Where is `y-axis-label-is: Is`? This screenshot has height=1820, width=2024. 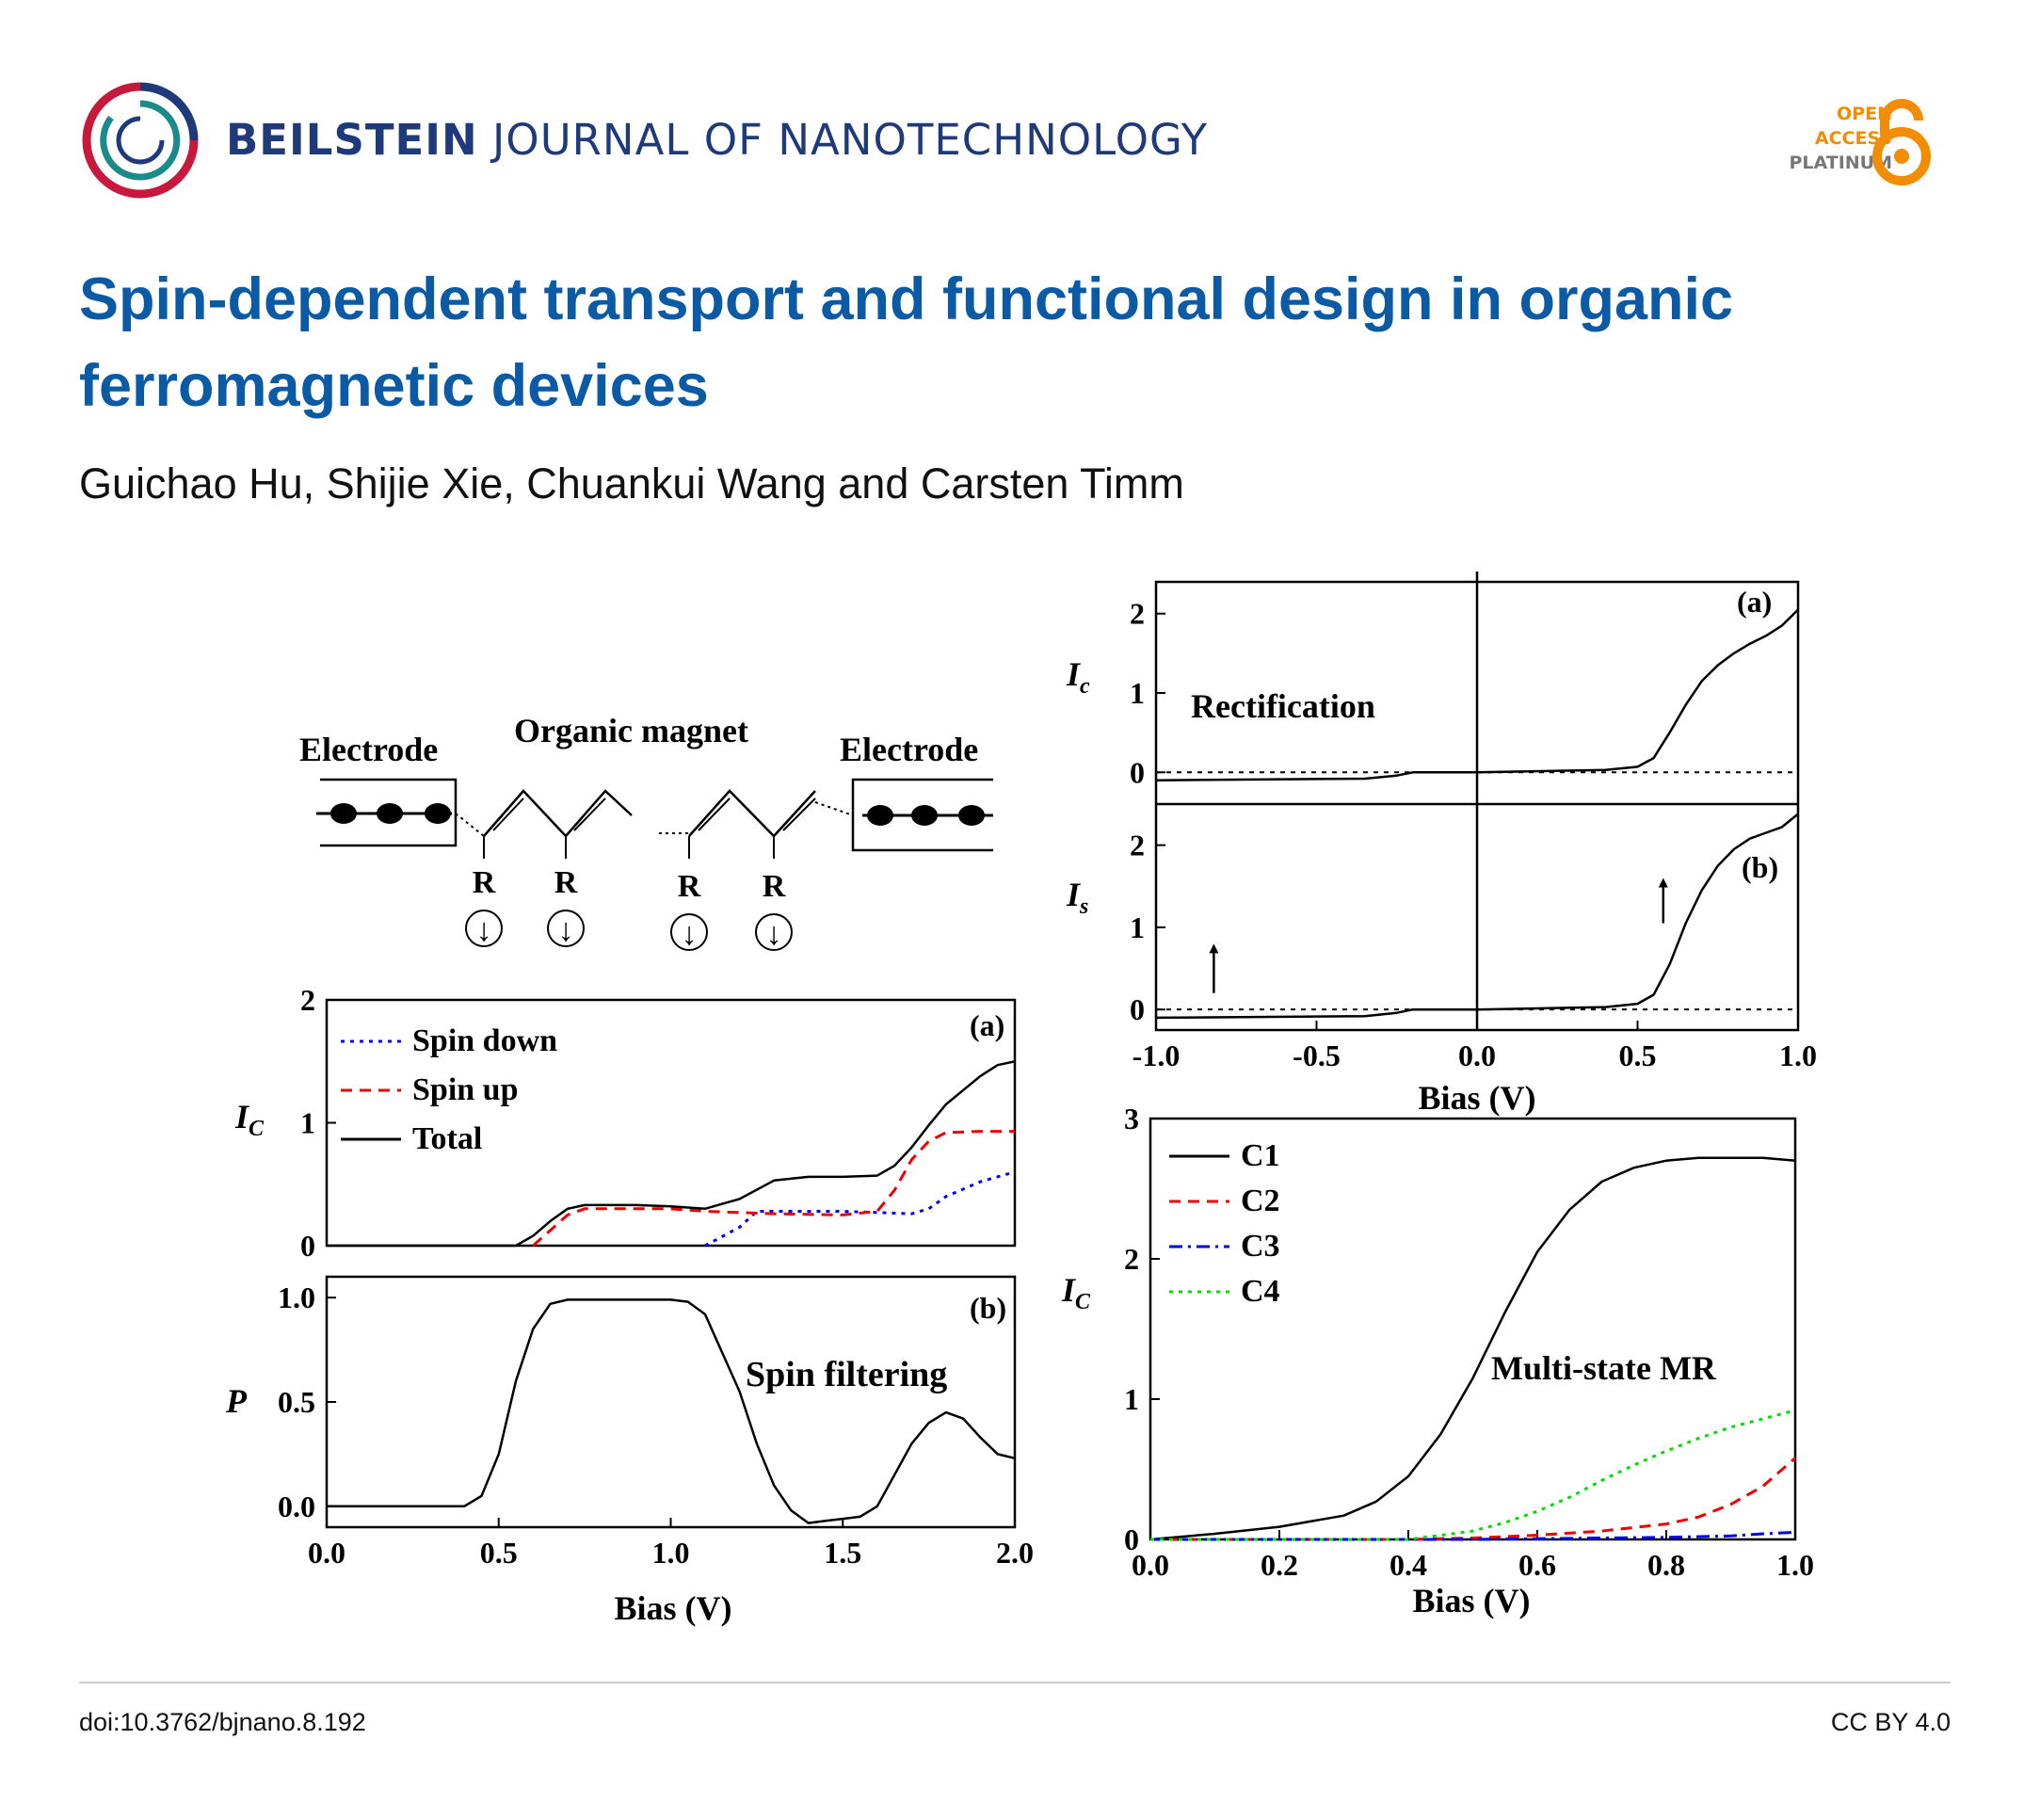
y-axis-label-is: Is is located at coordinates (1077, 897).